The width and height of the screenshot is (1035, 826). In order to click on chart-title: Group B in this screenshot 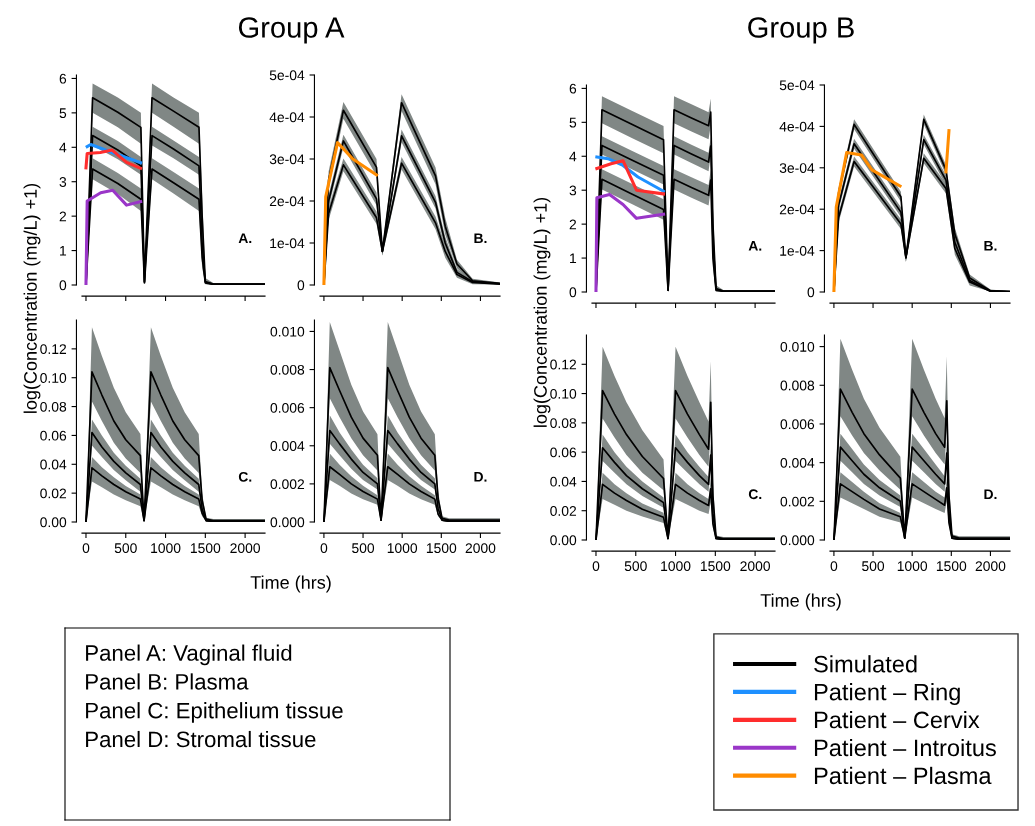, I will do `click(801, 30)`.